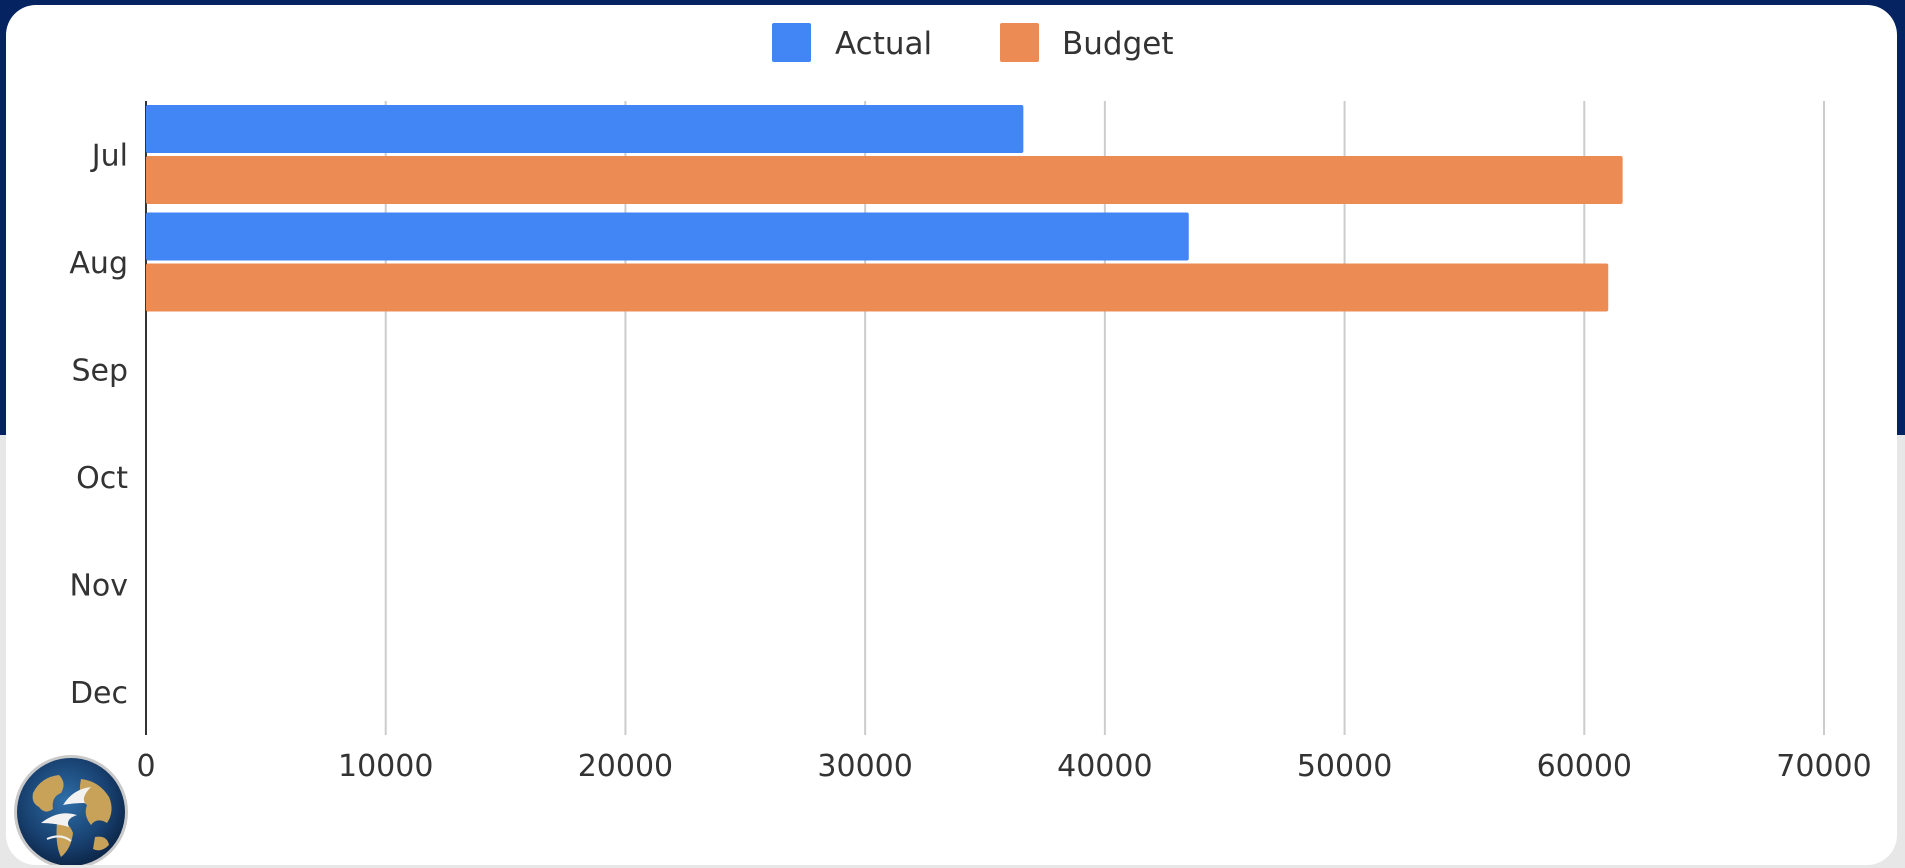 This screenshot has width=1905, height=868. Describe the element at coordinates (864, 766) in the screenshot. I see `x-tick-label: 30000` at that location.